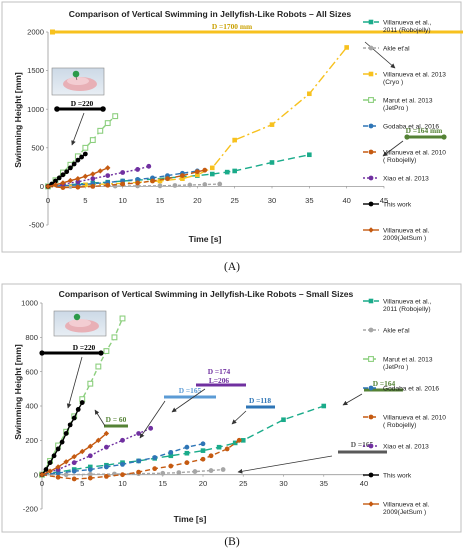  Describe the element at coordinates (406, 178) in the screenshot. I see `chart-a-legend-label: Xiao et al. 2013` at that location.